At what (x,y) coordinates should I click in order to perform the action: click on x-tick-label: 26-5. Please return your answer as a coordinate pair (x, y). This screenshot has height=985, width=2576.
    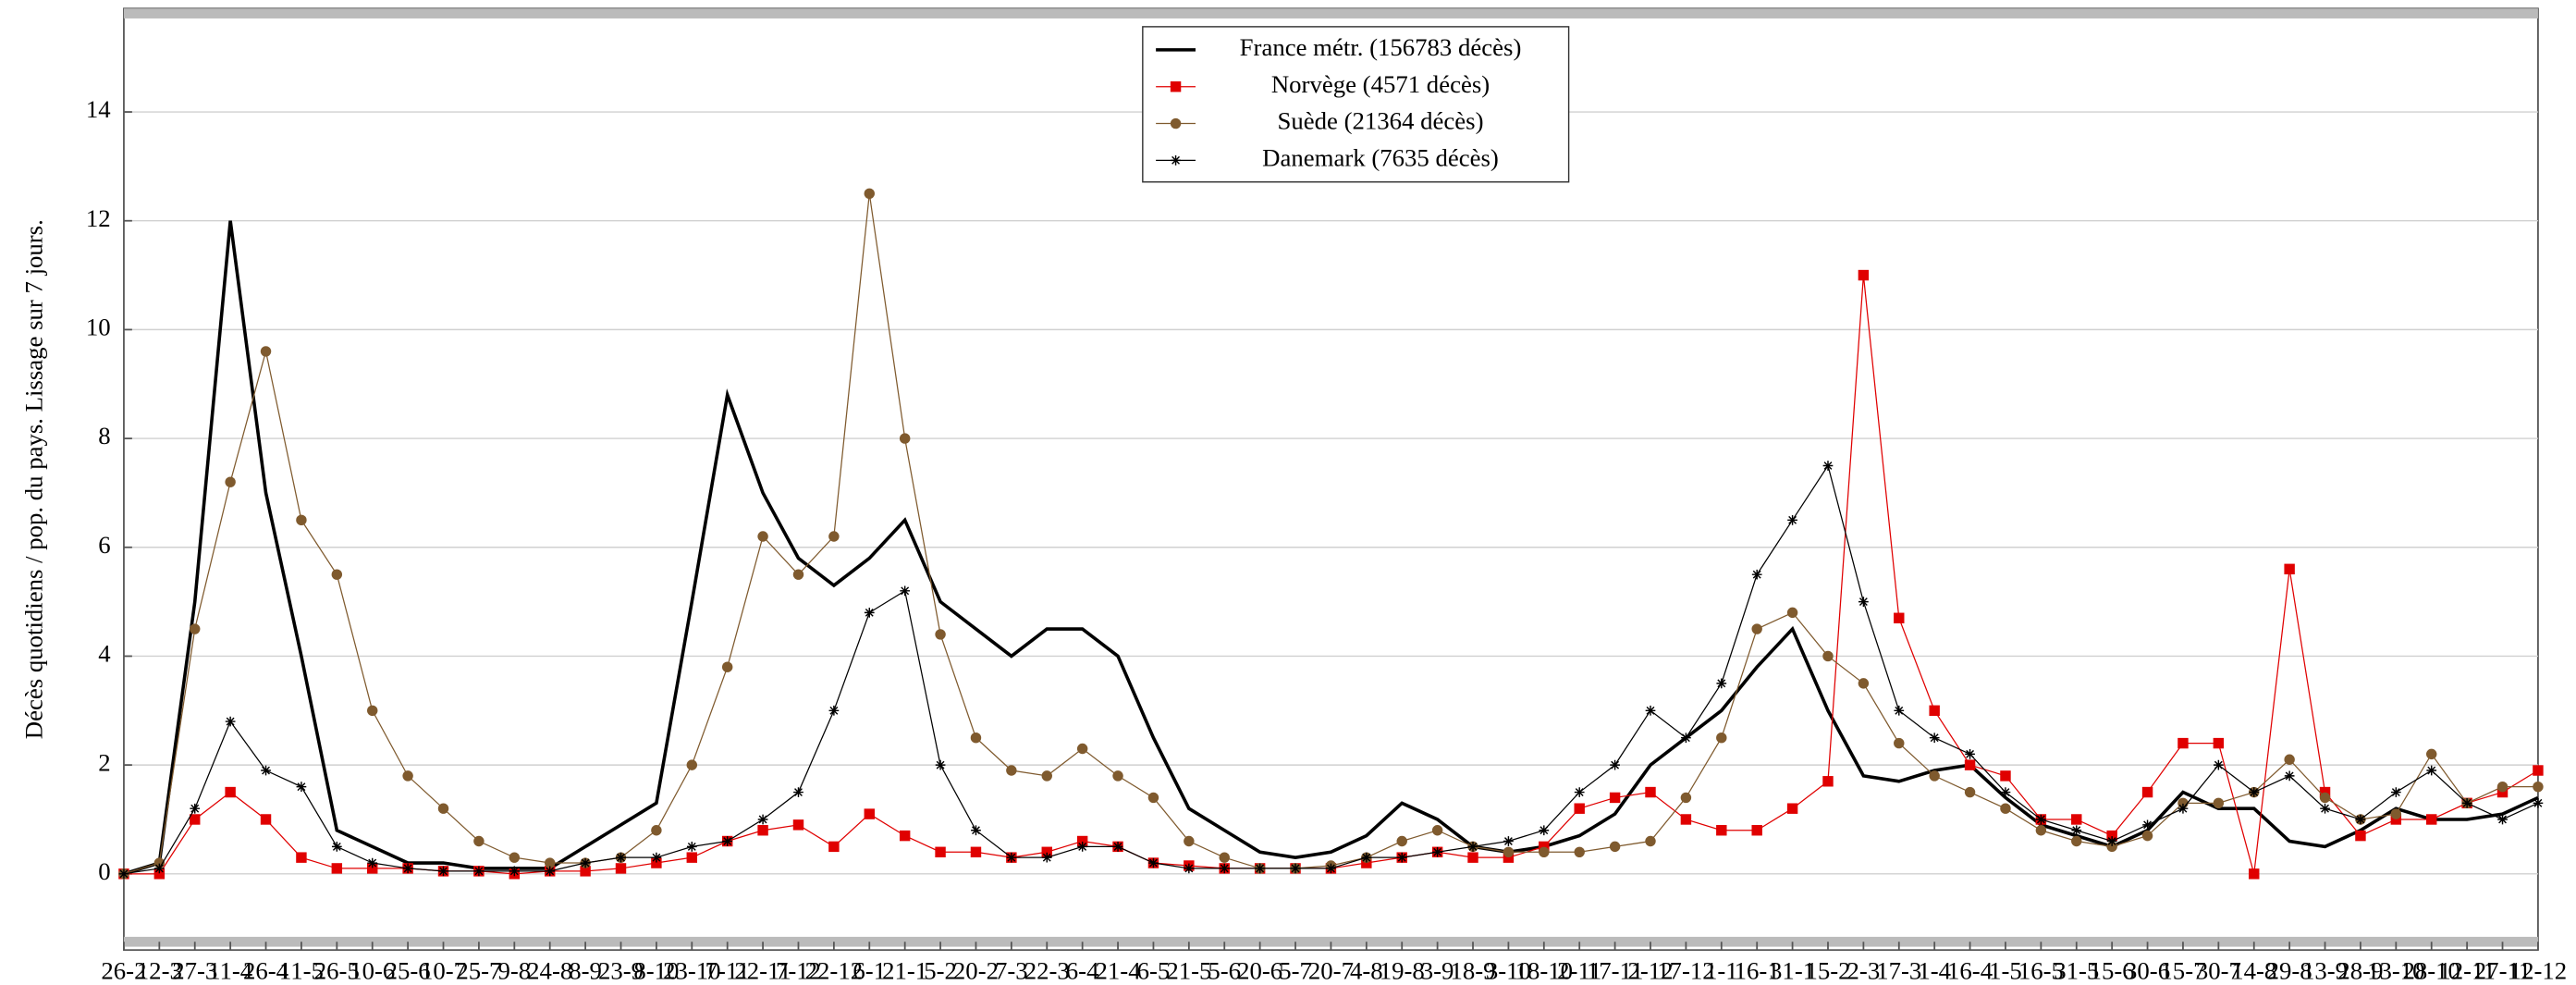
    Looking at the image, I should click on (337, 970).